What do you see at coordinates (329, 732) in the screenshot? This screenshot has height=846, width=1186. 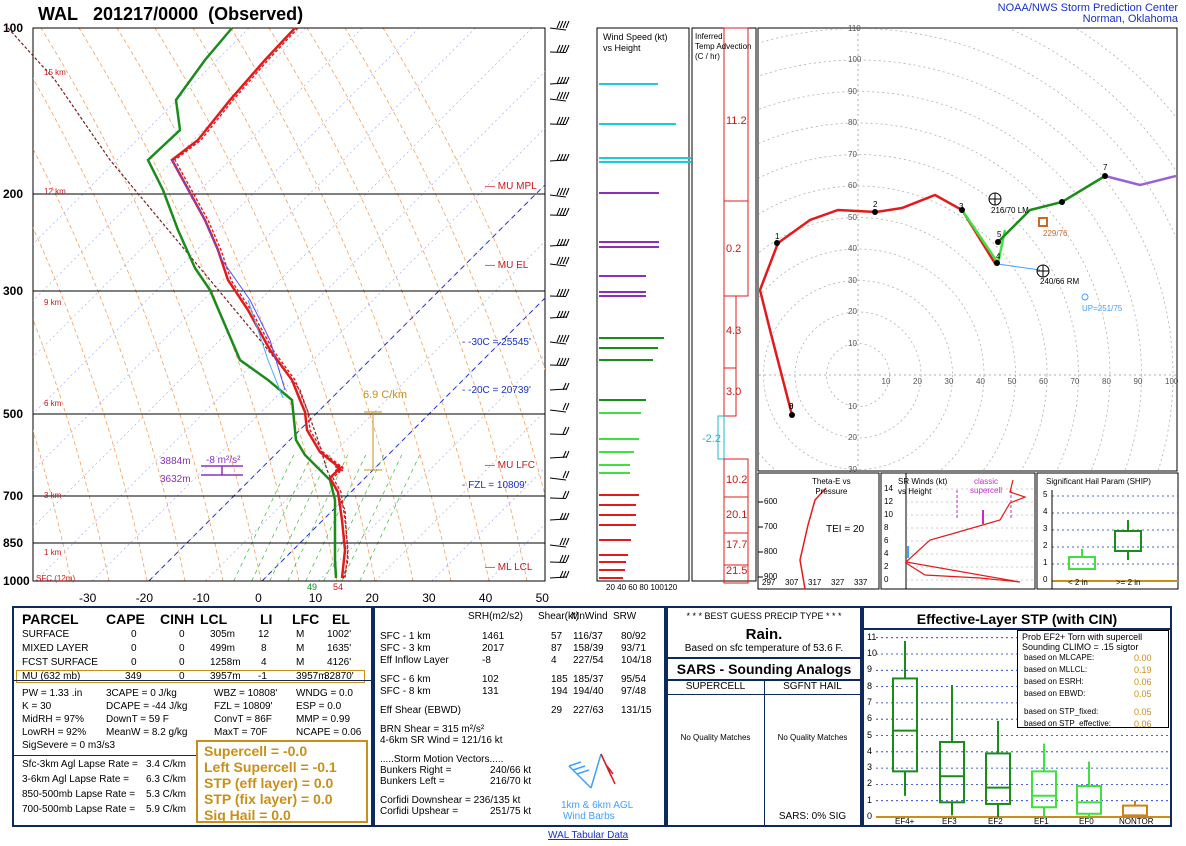 I see `index-right2: NCAPE = 0.06` at bounding box center [329, 732].